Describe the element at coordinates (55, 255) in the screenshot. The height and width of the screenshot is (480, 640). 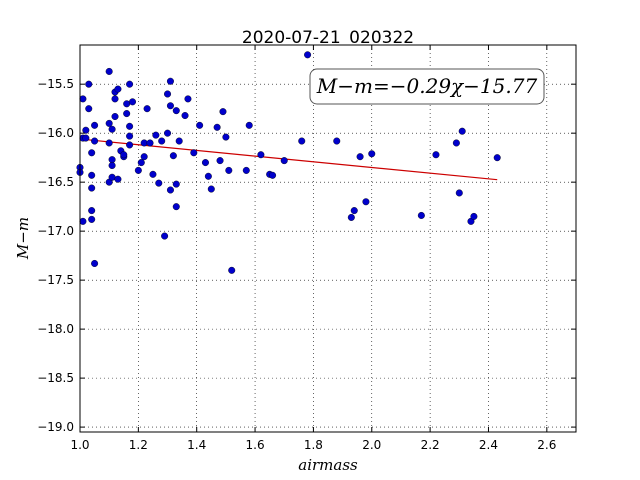
I see `y-tick-labels: −15.5 −16.0 −16.5 −17.0 −17.5 −18.0 −18.5 −19.0` at that location.